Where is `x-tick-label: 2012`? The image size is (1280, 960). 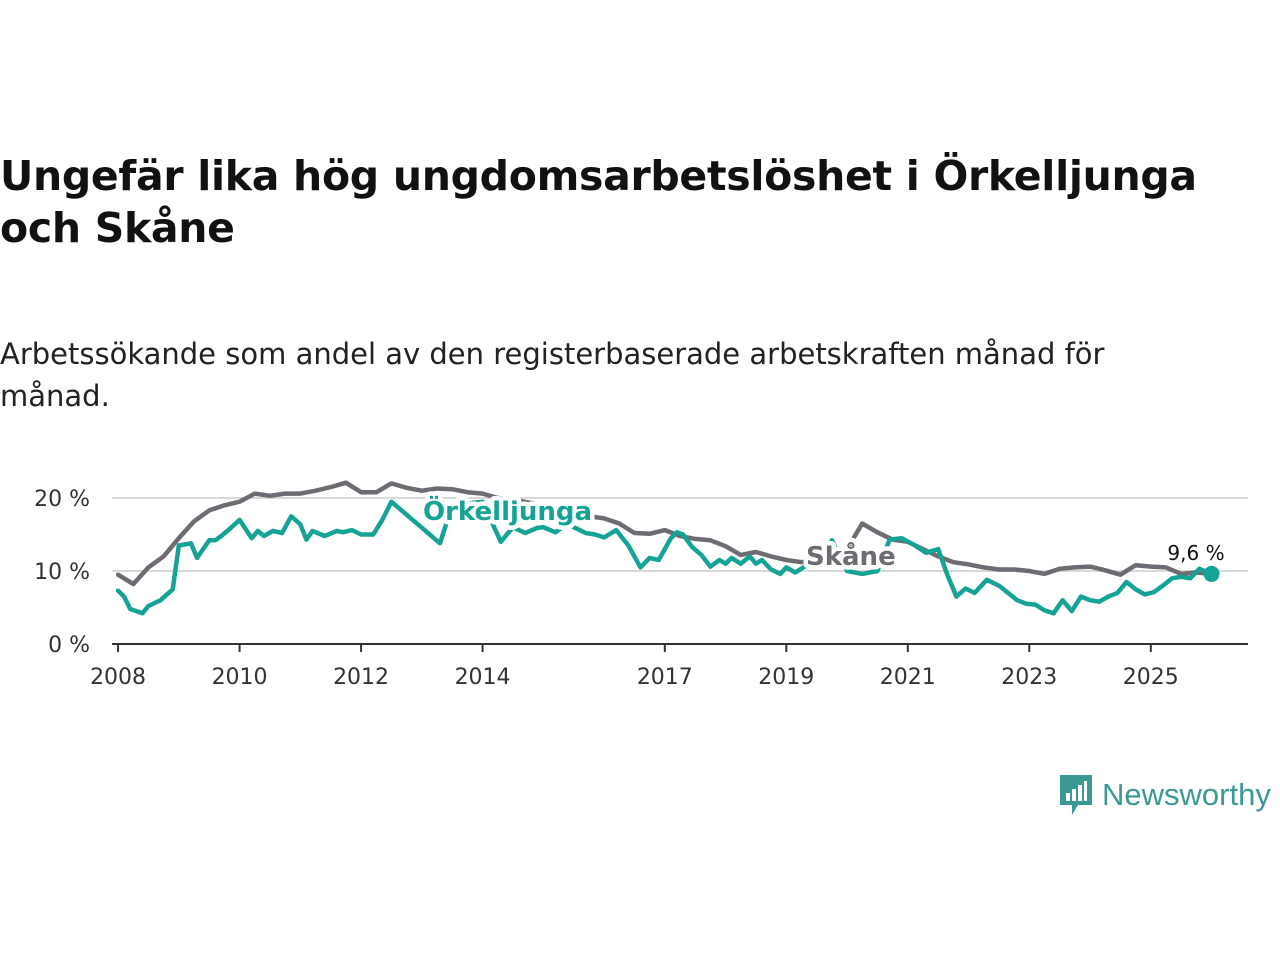
x-tick-label: 2012 is located at coordinates (361, 677).